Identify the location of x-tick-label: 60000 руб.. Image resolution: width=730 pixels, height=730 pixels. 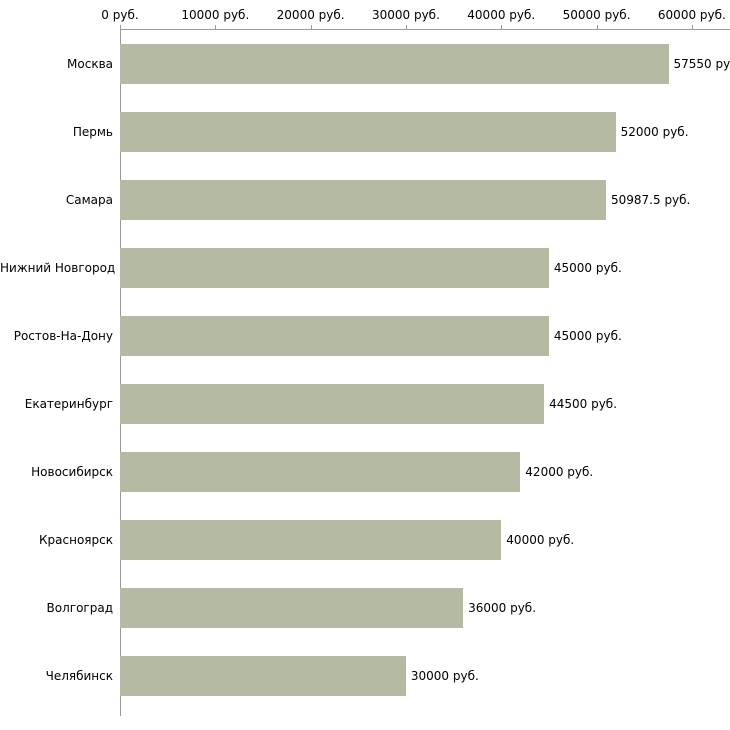
(691, 15).